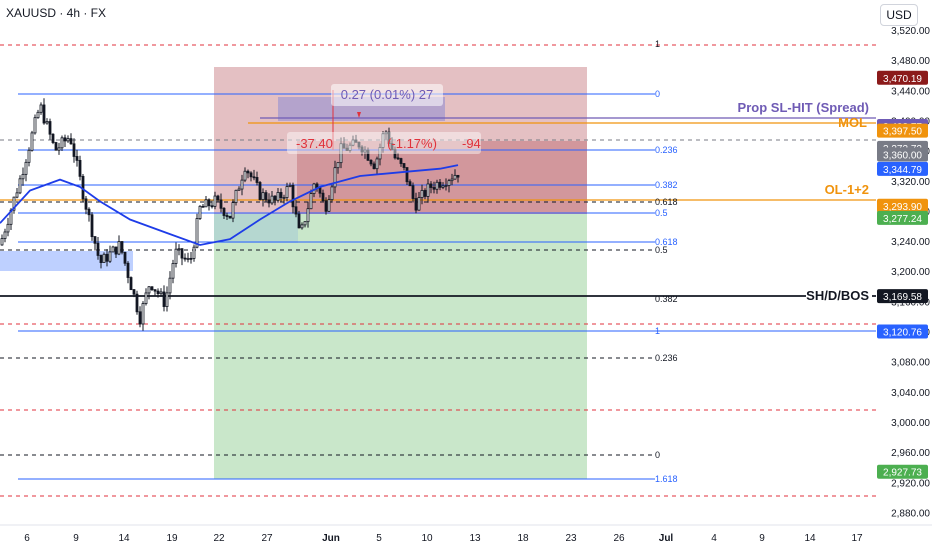  Describe the element at coordinates (359, 115) in the screenshot. I see `red-marker-arrow` at that location.